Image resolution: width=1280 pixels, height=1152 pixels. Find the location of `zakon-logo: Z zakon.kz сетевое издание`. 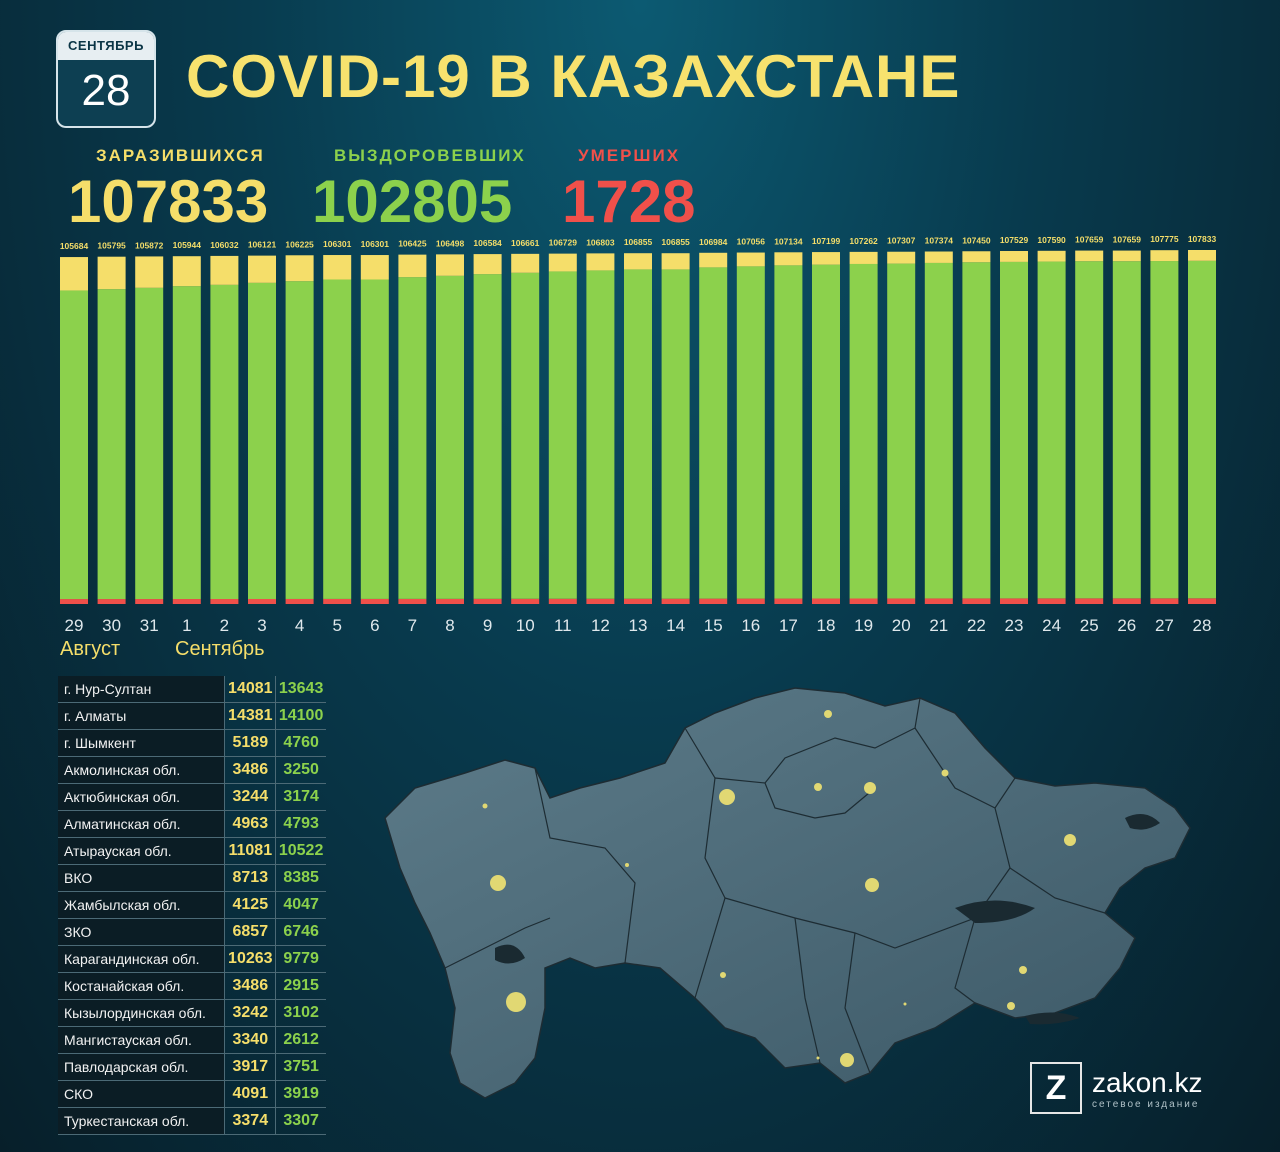

zakon-logo: Z zakon.kz сетевое издание is located at coordinates (1116, 1088).